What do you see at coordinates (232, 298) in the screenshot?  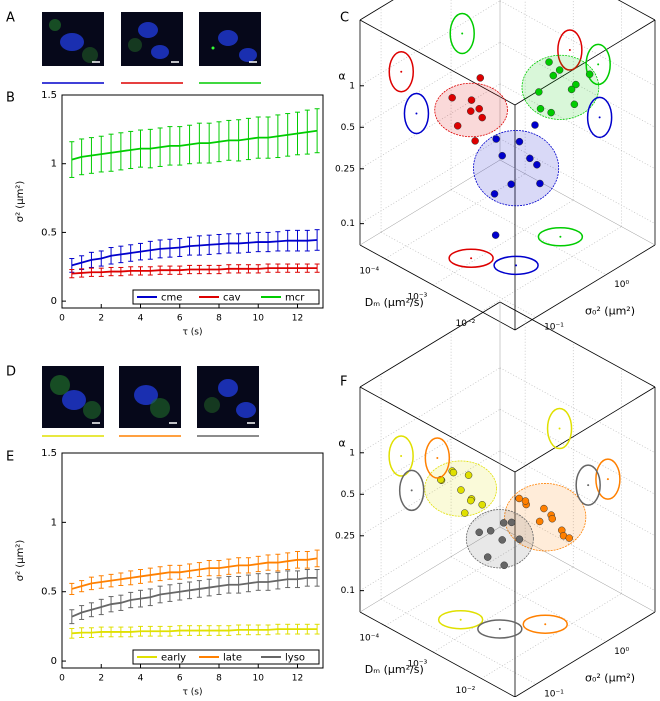 I see `legend-label: cav` at bounding box center [232, 298].